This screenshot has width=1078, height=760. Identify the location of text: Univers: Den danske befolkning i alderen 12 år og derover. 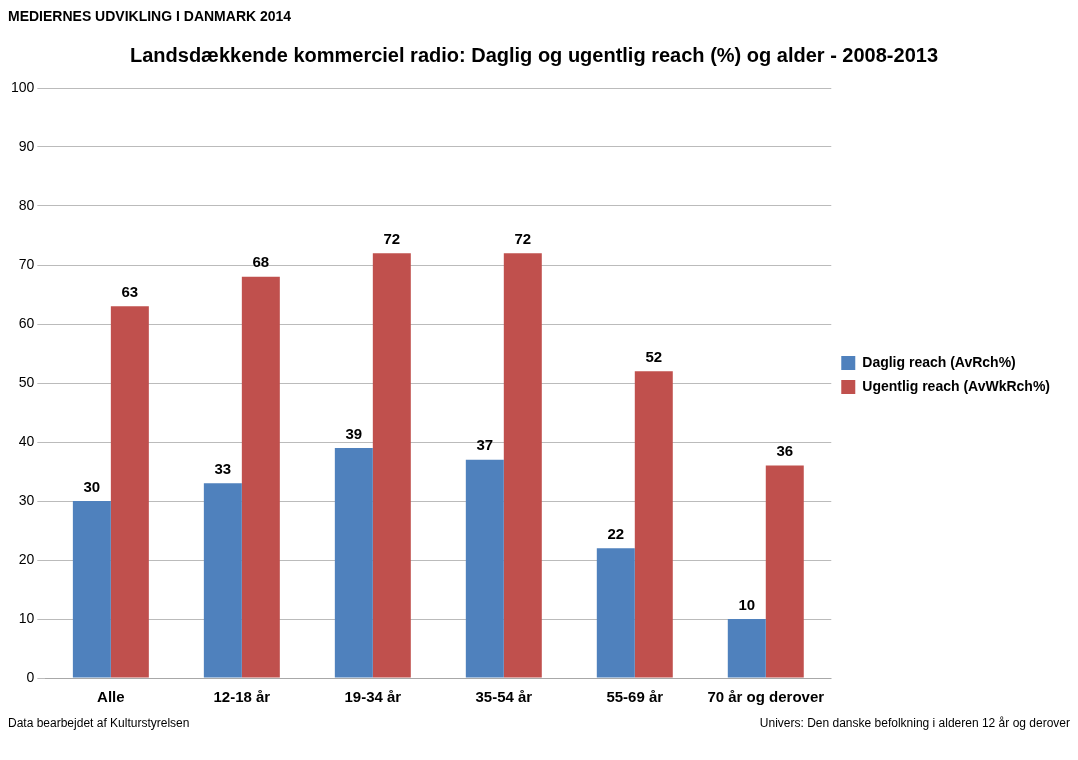
(914, 723).